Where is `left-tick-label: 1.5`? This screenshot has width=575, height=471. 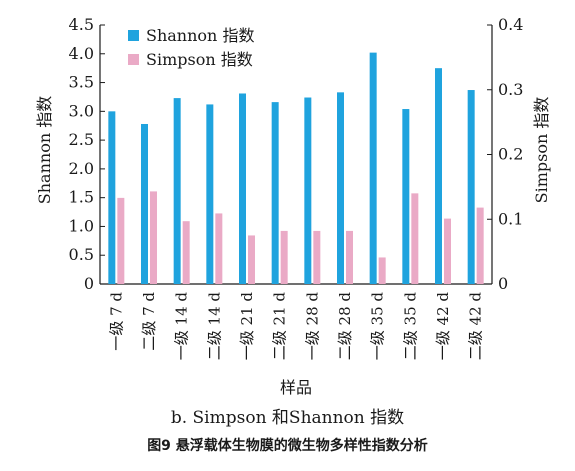 left-tick-label: 1.5 is located at coordinates (81, 197).